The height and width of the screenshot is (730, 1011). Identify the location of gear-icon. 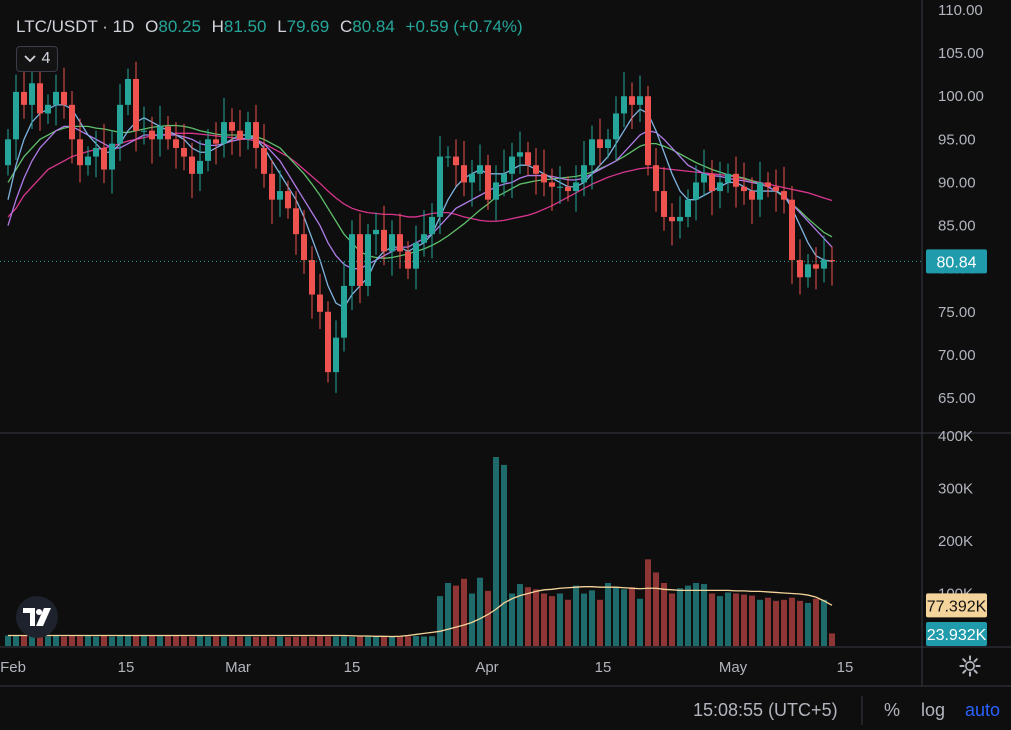
(970, 666).